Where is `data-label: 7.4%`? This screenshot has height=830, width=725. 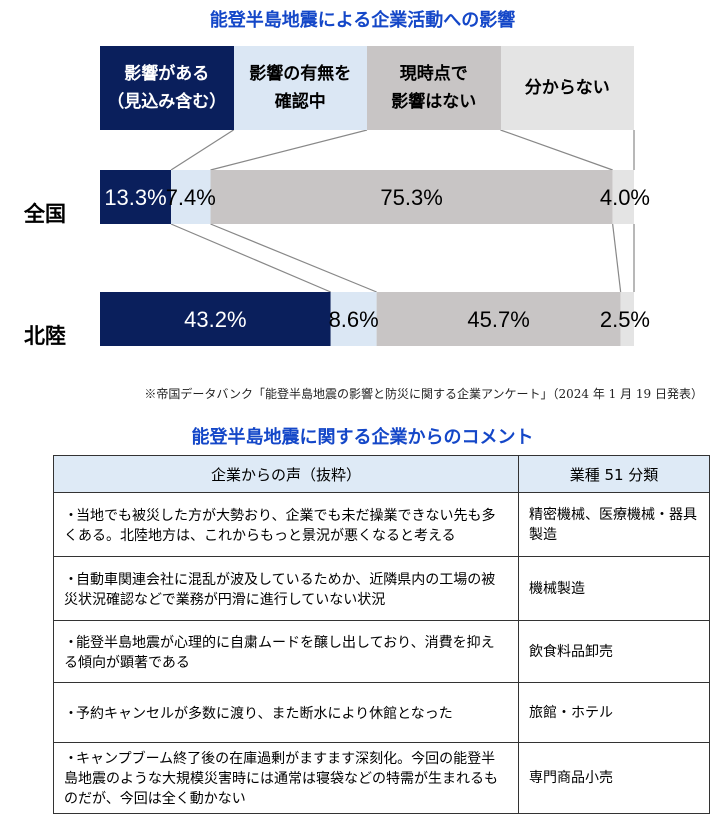 data-label: 7.4% is located at coordinates (191, 197).